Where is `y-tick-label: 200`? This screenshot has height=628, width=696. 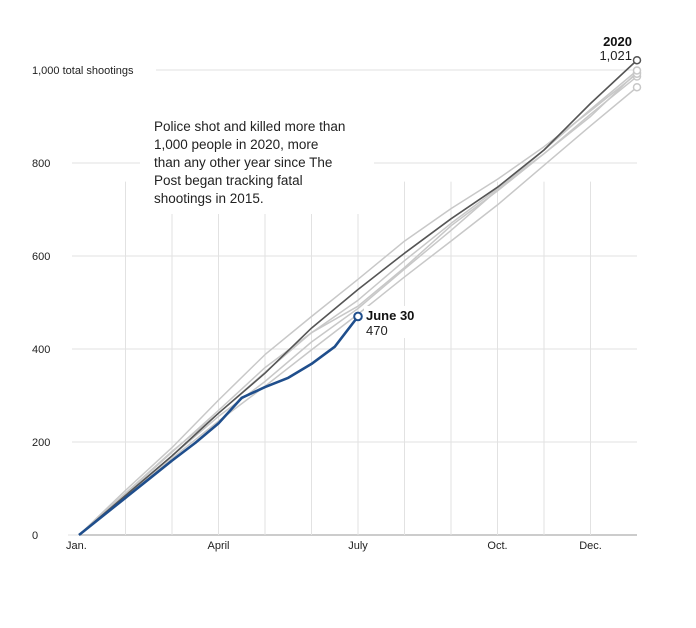
y-tick-label: 200 is located at coordinates (41, 443).